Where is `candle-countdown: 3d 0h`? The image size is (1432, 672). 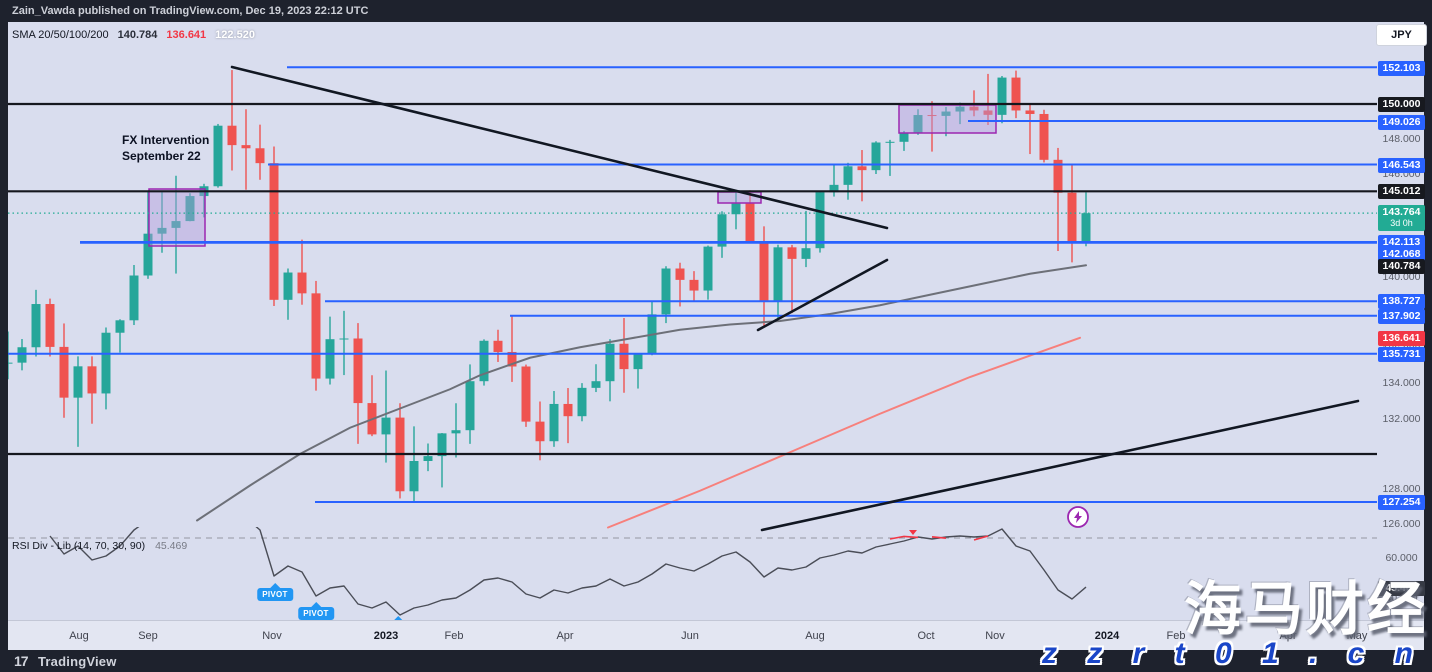
candle-countdown: 3d 0h is located at coordinates (1401, 223).